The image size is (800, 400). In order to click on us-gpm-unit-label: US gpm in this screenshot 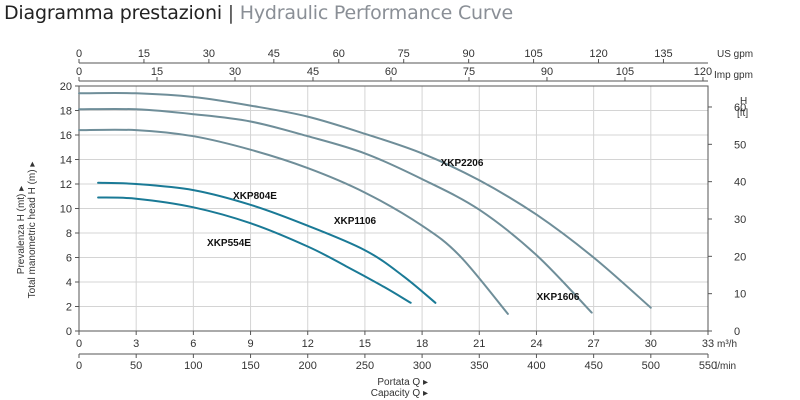, I will do `click(735, 54)`.